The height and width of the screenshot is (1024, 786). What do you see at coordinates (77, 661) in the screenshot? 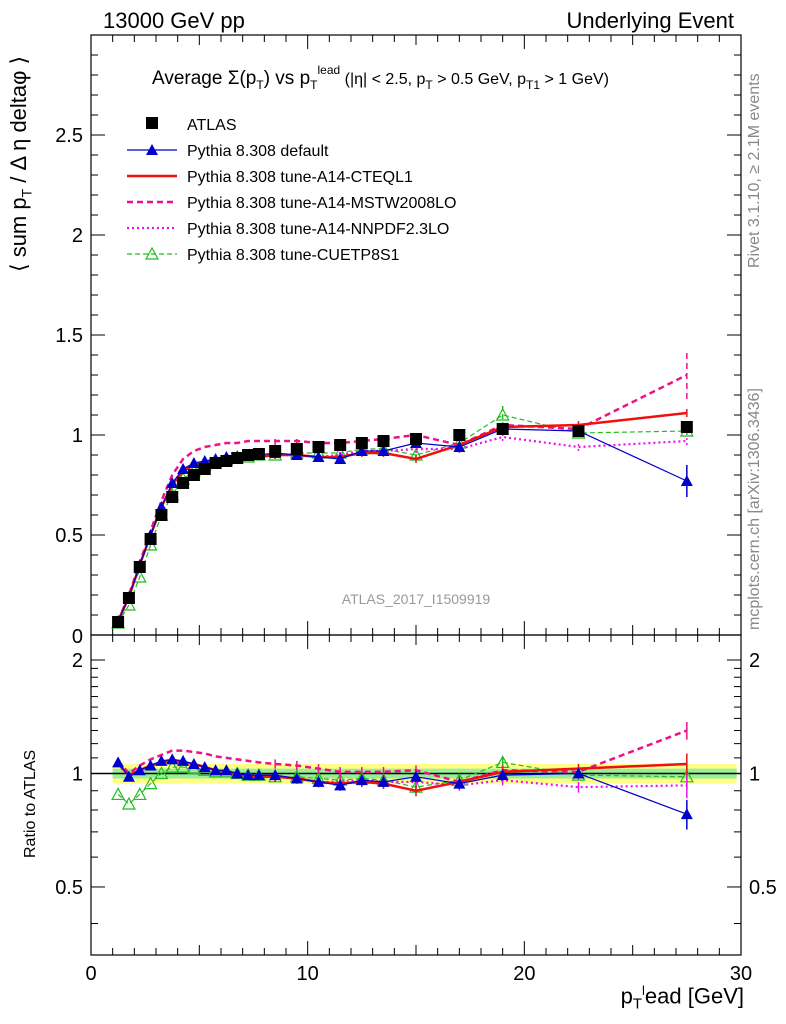
I see `ratio-y-tick-label: 2` at bounding box center [77, 661].